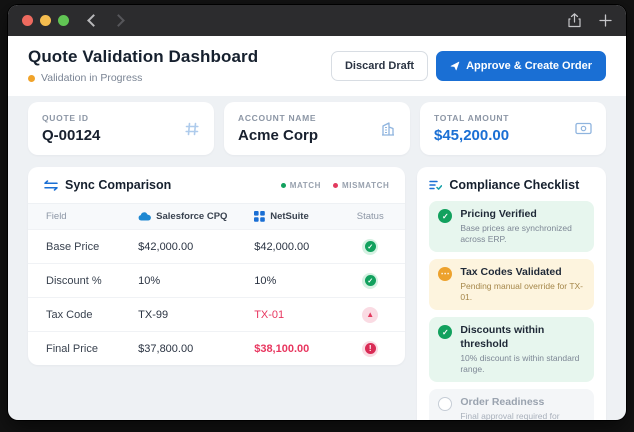 The image size is (634, 432). I want to click on share-icon, so click(574, 20).